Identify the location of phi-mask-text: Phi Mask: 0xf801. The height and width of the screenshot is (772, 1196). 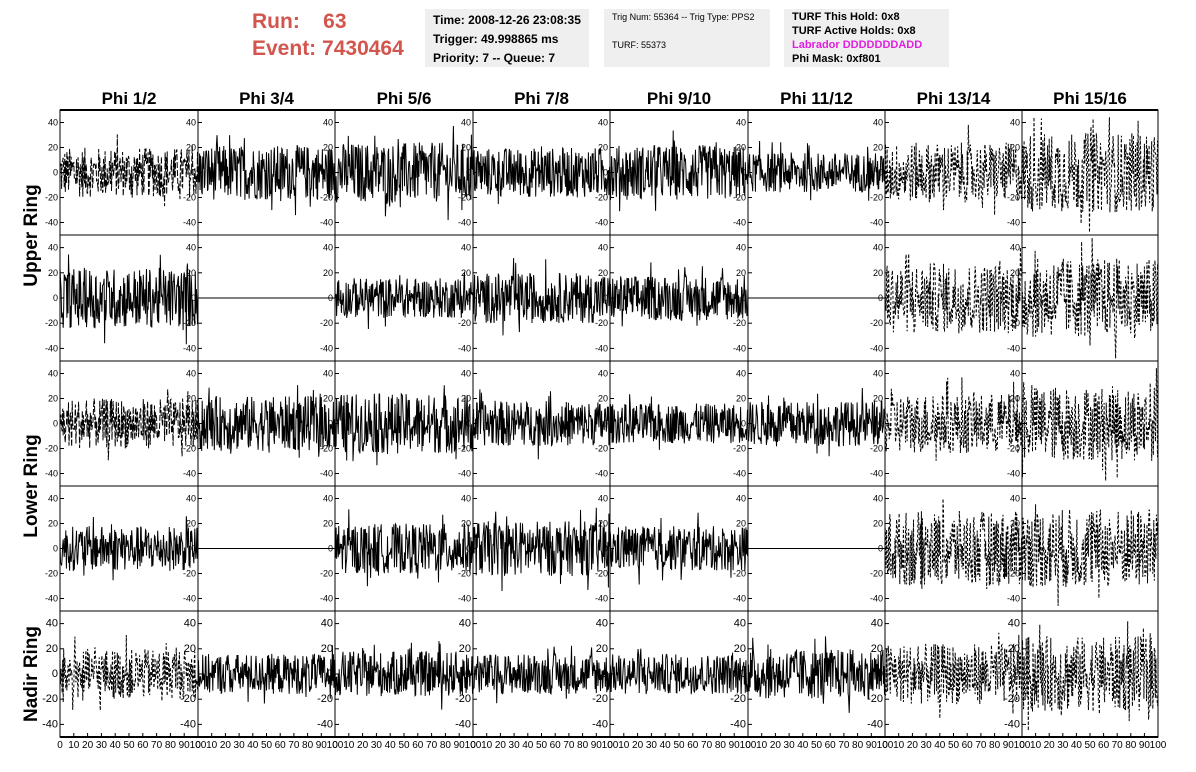
(836, 59).